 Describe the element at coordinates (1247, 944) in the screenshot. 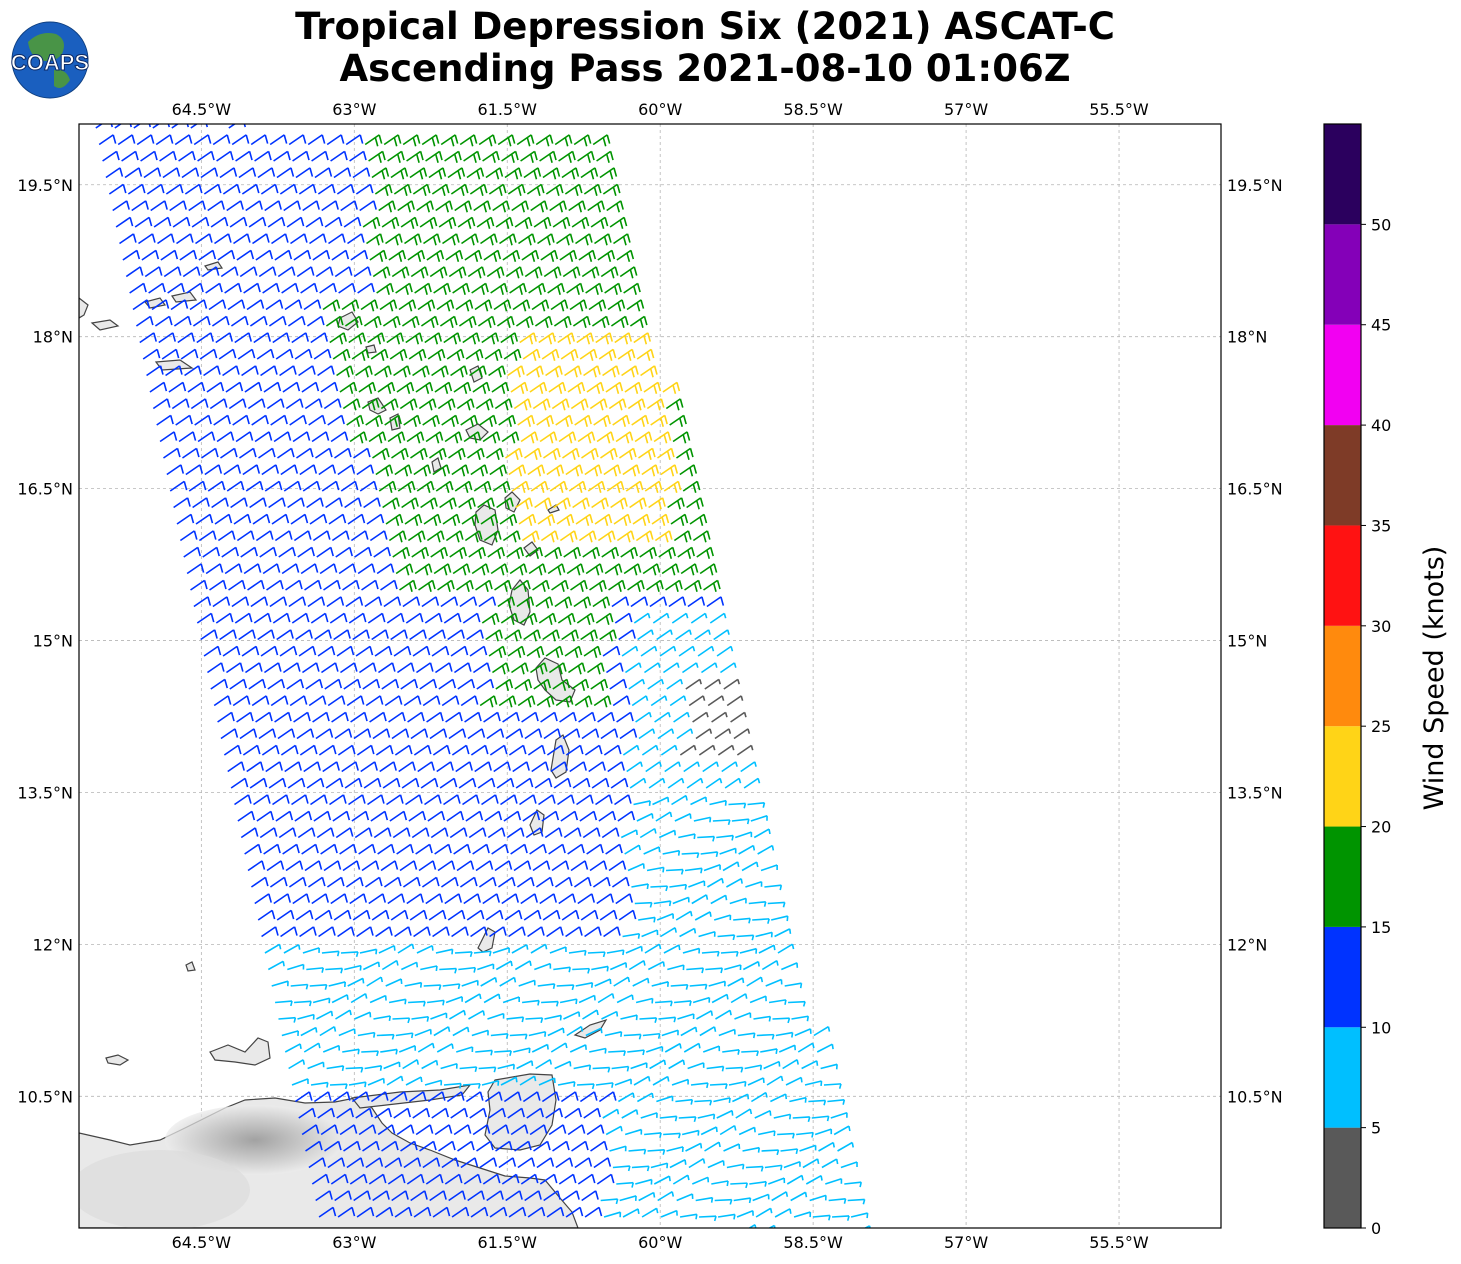

I see `lat-tick-label-right: 12°N` at that location.